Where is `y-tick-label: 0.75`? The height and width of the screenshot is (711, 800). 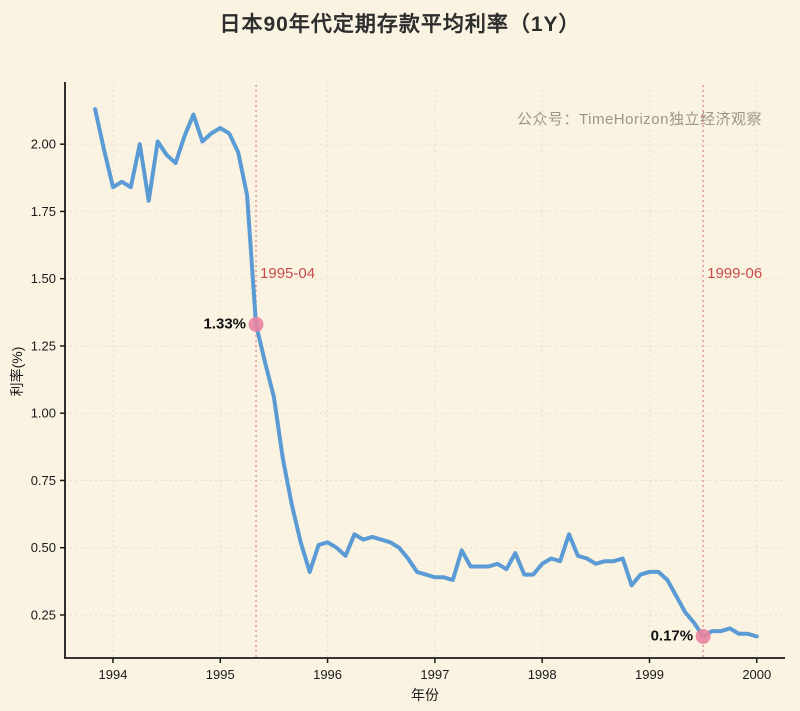
y-tick-label: 0.75 is located at coordinates (43, 480).